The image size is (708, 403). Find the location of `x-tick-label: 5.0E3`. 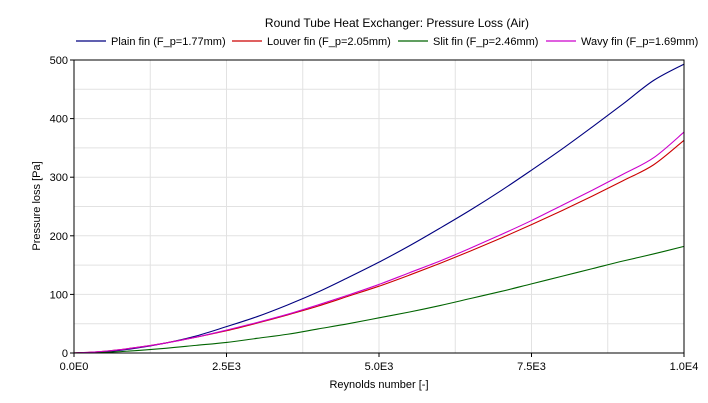

x-tick-label: 5.0E3 is located at coordinates (379, 367).